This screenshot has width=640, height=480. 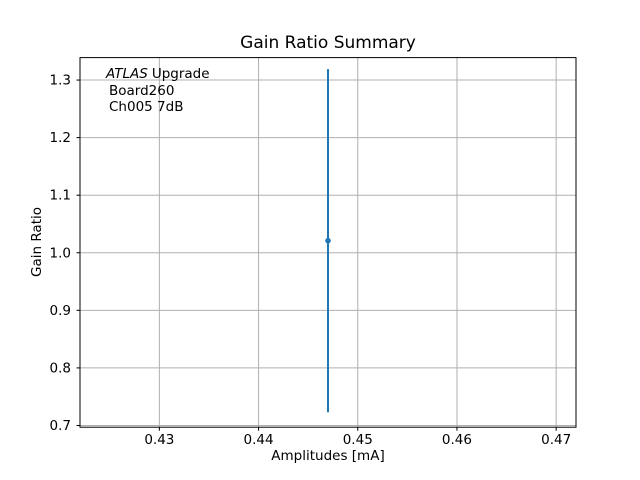 I want to click on annotation-board: Board260, so click(x=142, y=90).